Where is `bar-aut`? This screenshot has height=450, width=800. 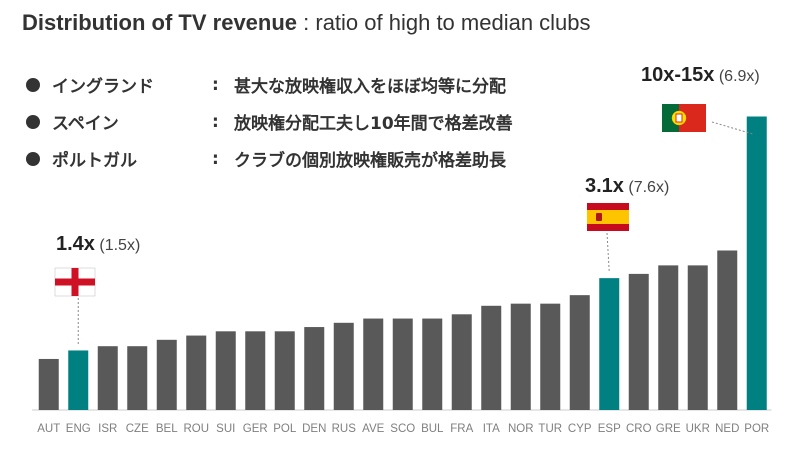
bar-aut is located at coordinates (48, 384).